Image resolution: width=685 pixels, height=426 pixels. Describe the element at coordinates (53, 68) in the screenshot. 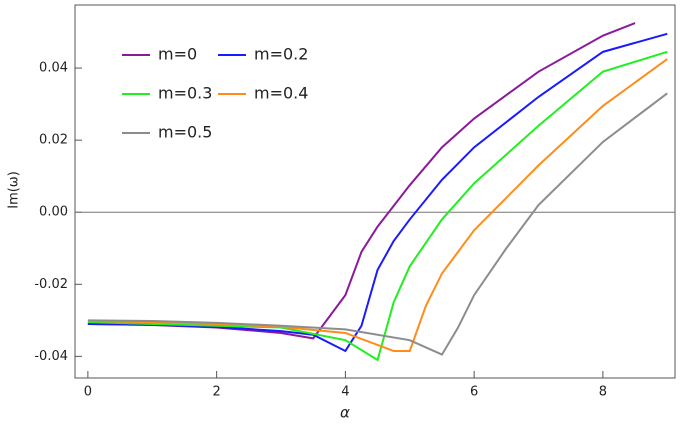

I see `y-tick-label: 0.04` at that location.